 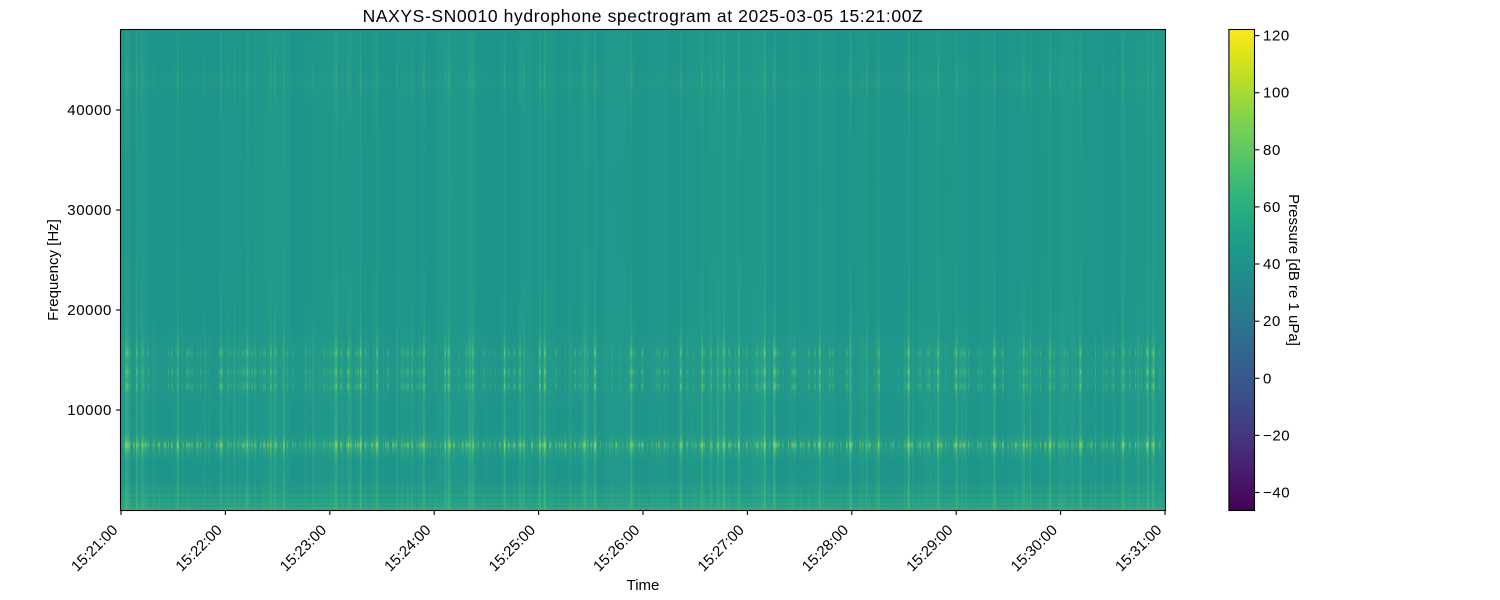 What do you see at coordinates (1276, 93) in the screenshot?
I see `svg-text: 100` at bounding box center [1276, 93].